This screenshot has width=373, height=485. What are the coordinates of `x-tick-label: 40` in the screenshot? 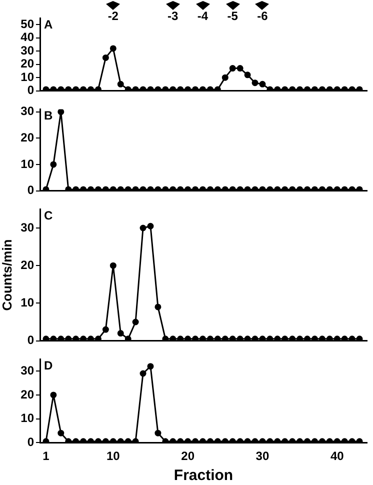 It's located at (337, 456).